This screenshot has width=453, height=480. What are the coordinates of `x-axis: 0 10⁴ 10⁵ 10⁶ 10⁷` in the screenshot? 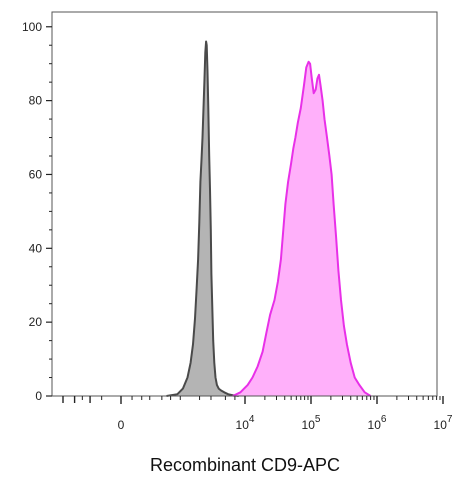 It's located at (257, 414).